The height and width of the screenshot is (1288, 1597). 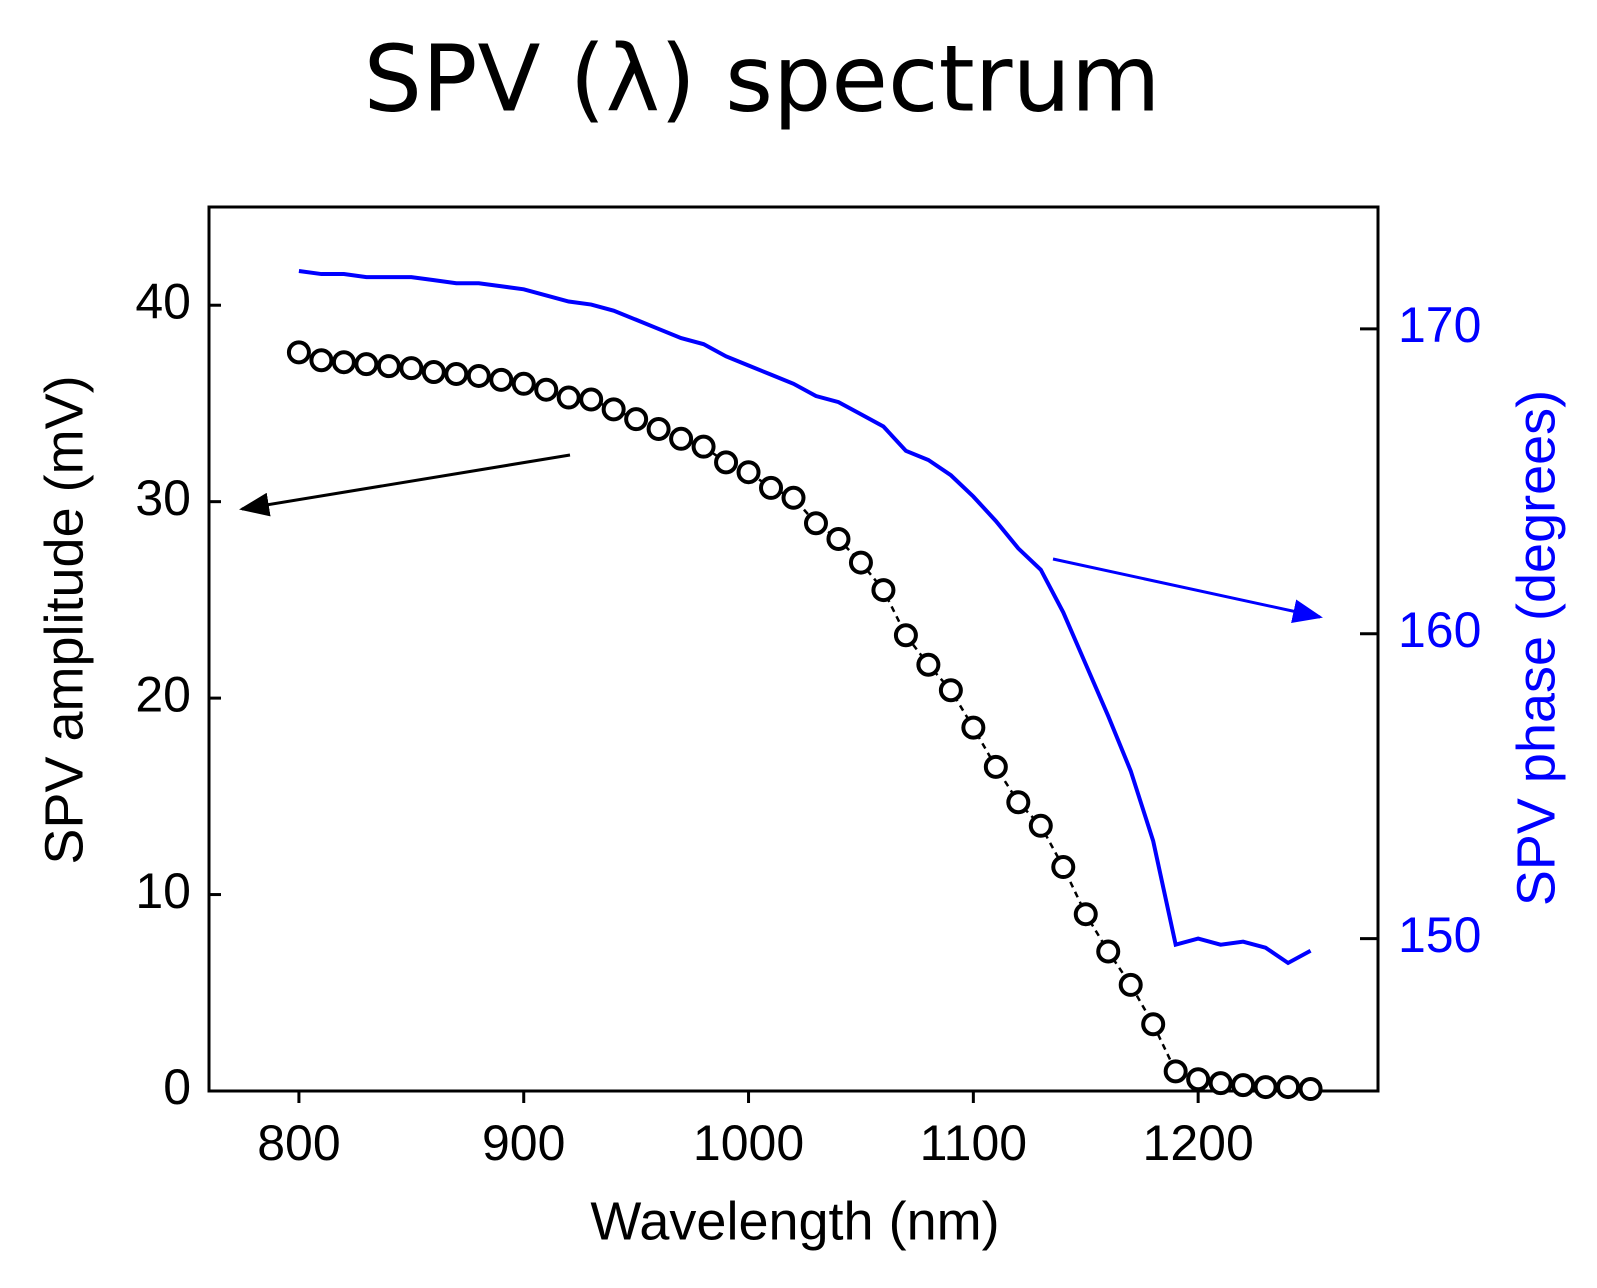 I want to click on x-tick-label: 900, so click(x=523, y=1143).